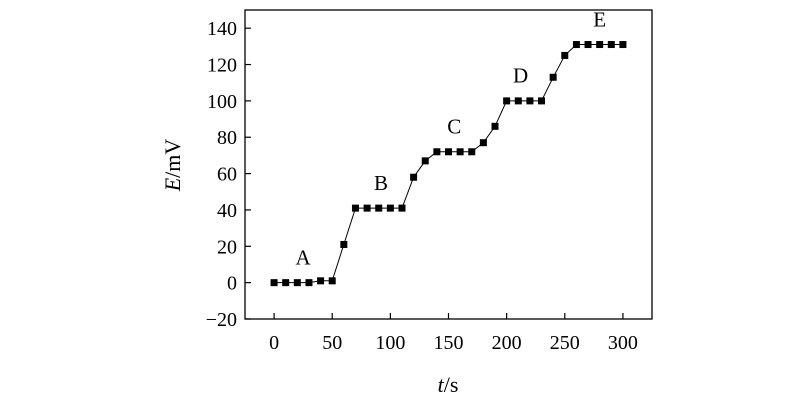 The height and width of the screenshot is (409, 800). What do you see at coordinates (222, 29) in the screenshot?
I see `y-tick-label: 140` at bounding box center [222, 29].